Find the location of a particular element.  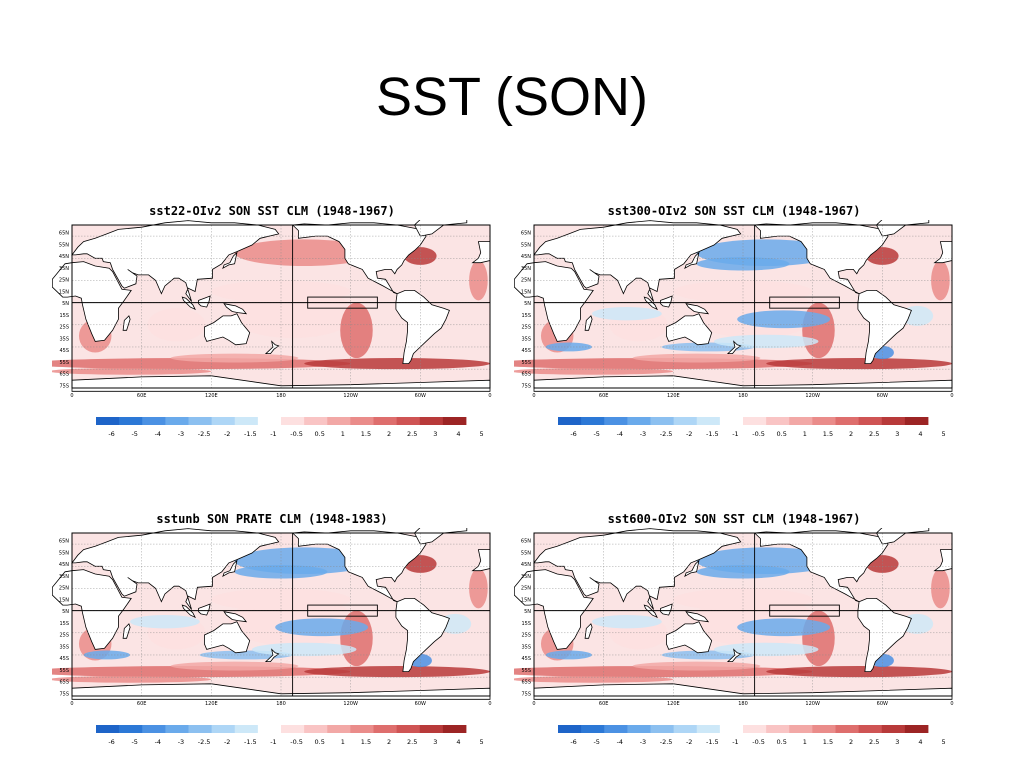

panel-title: sstunb SON PRATE CLM (1948-1983) is located at coordinates (272, 519).